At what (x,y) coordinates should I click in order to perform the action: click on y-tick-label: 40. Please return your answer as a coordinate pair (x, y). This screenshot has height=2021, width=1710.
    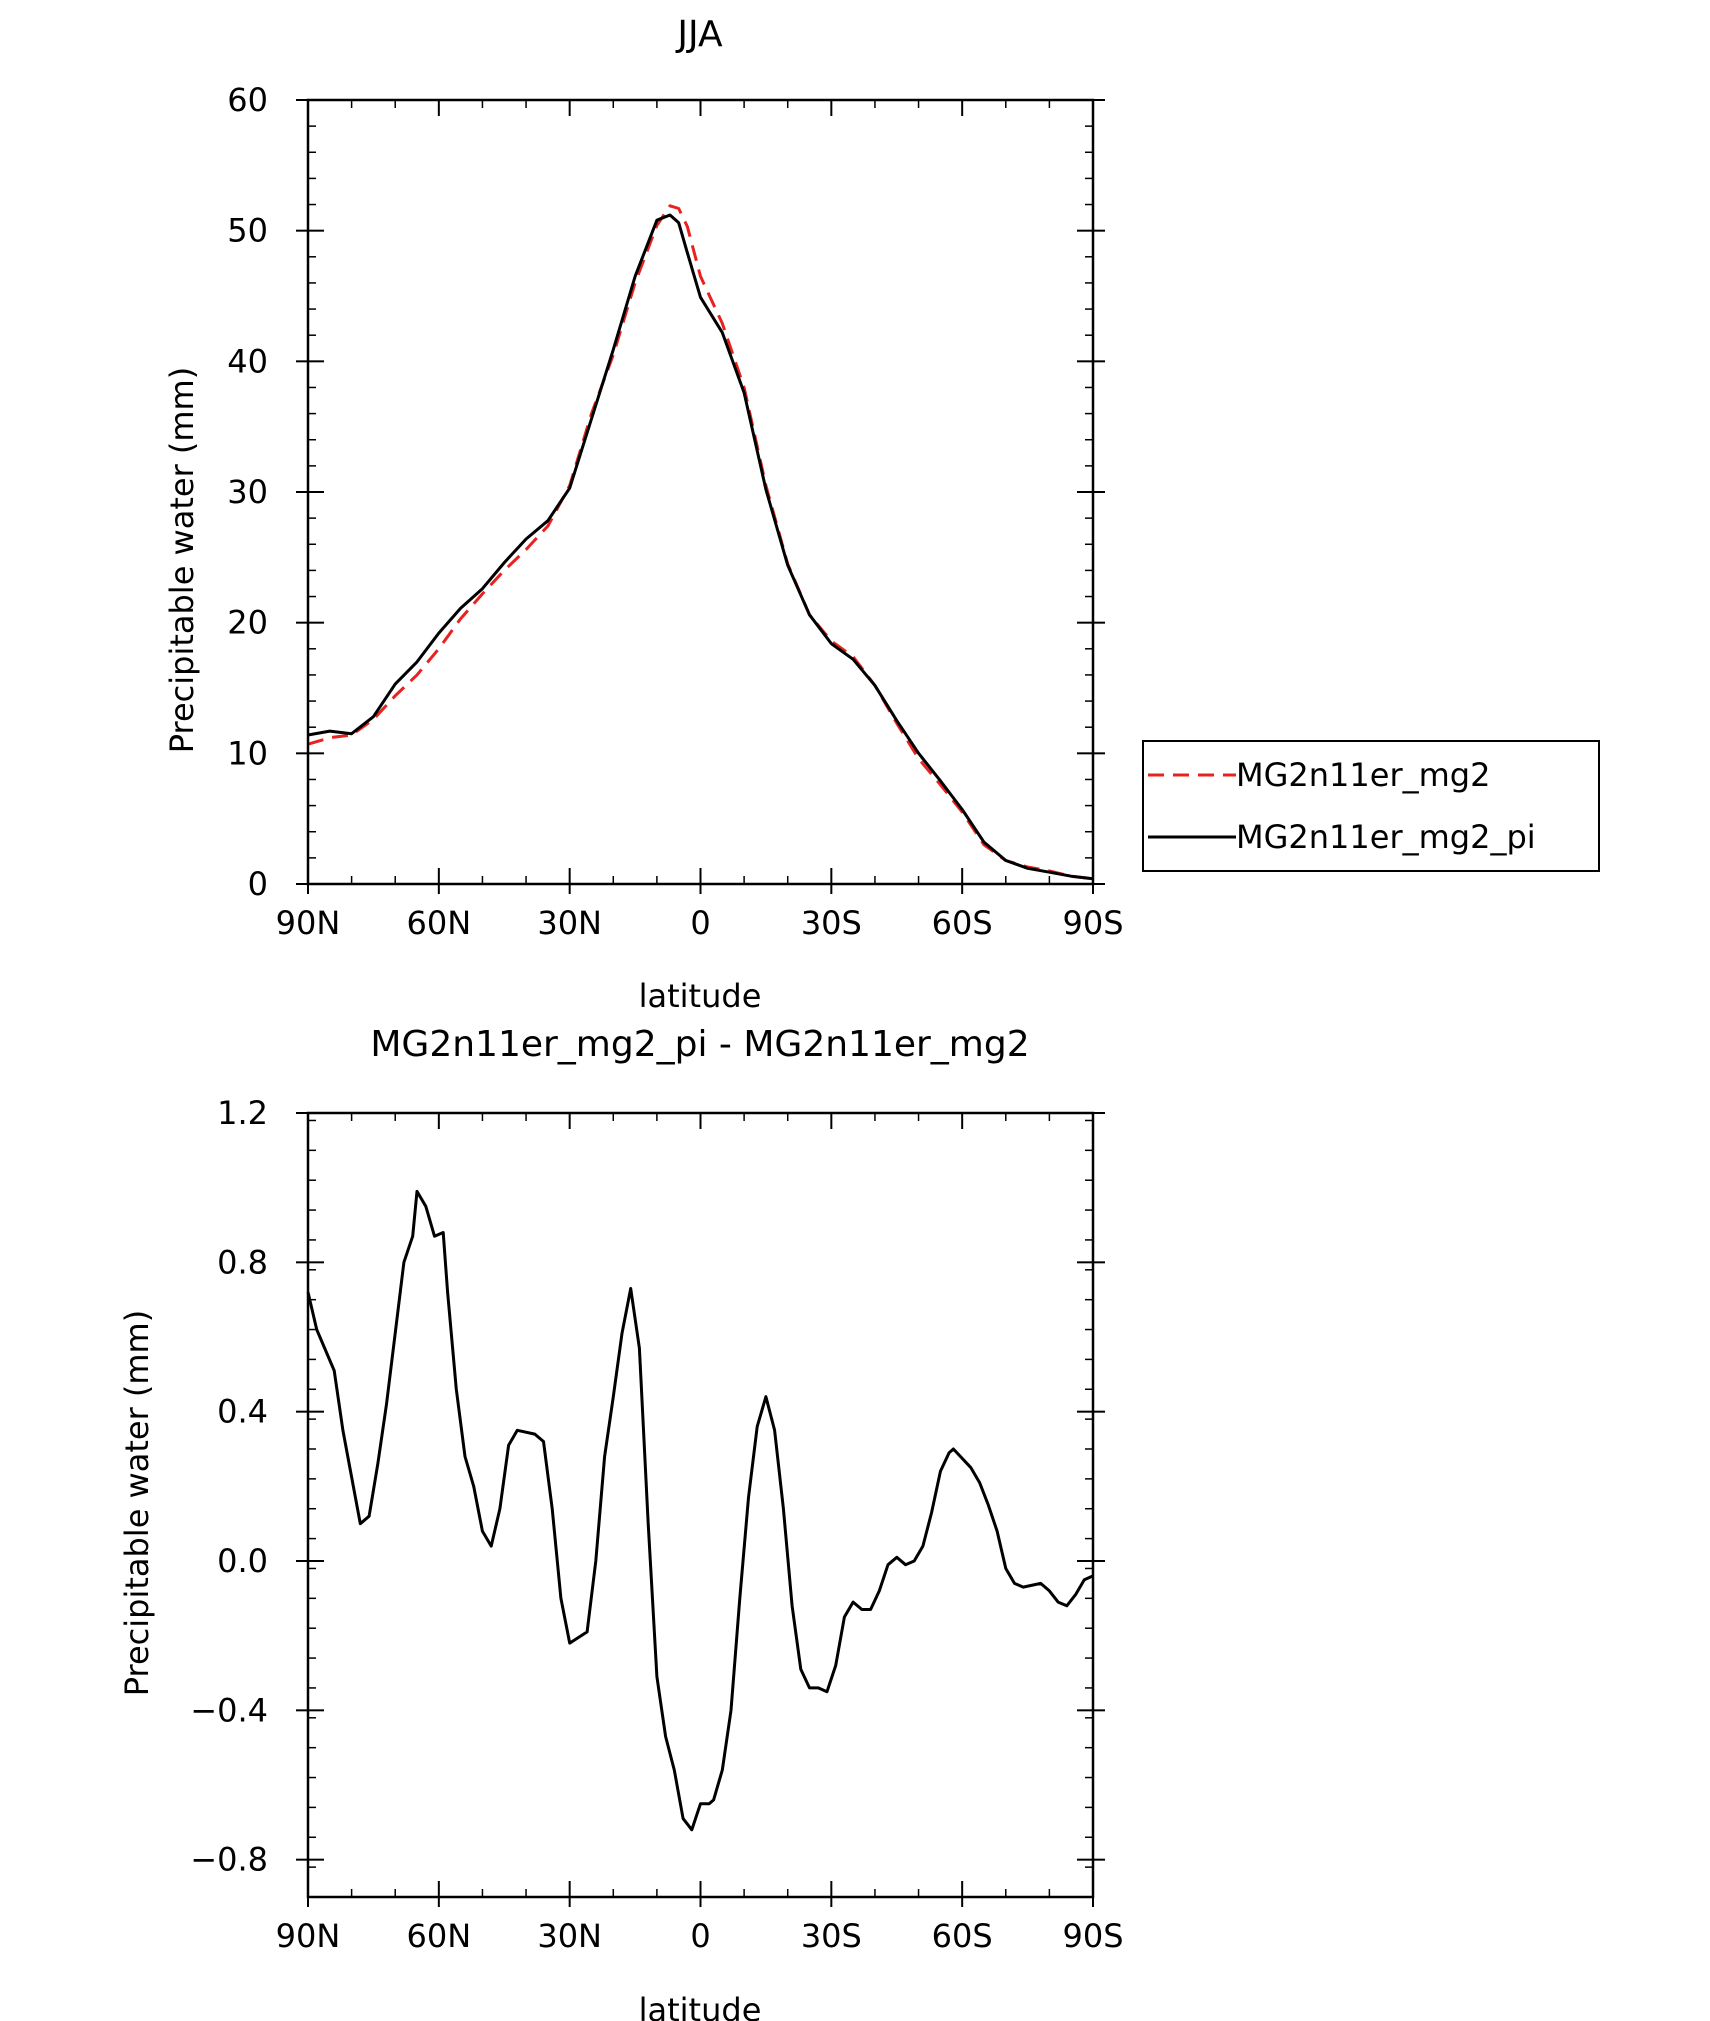
    Looking at the image, I should click on (247, 361).